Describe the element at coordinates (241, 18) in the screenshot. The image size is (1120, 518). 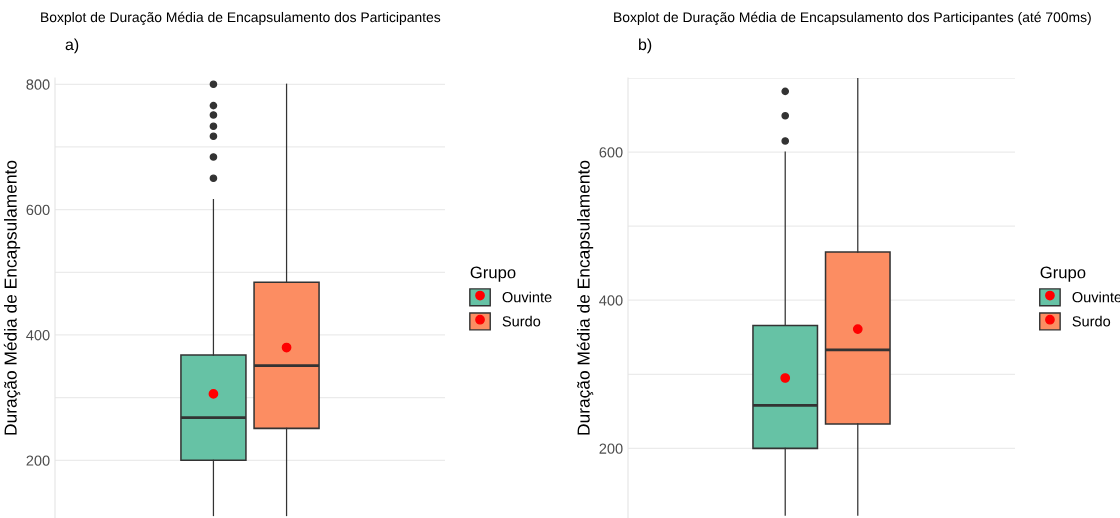
I see `chart-title: Boxplot de Duração Média de Encapsulamento dos Participantes` at that location.